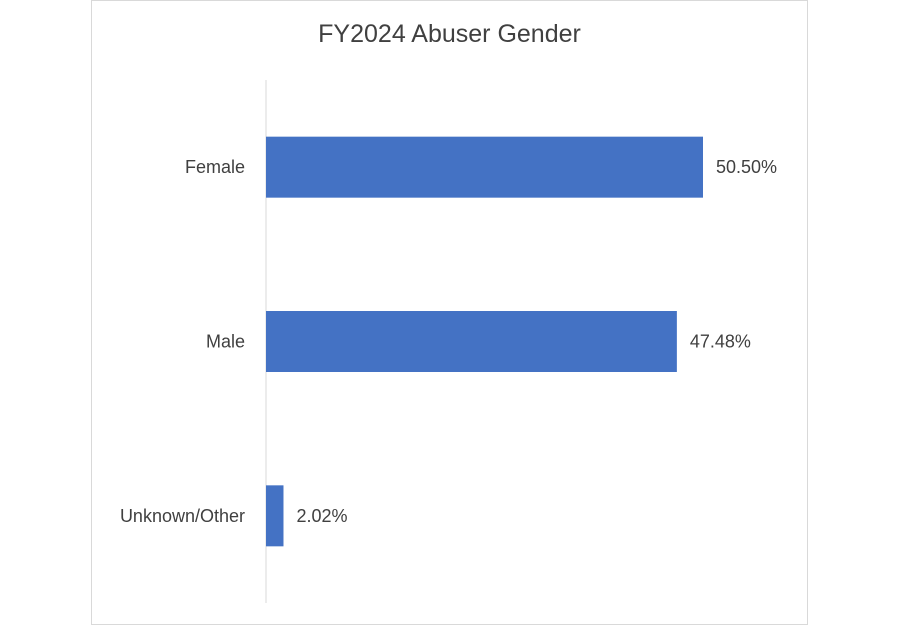 The height and width of the screenshot is (627, 900). What do you see at coordinates (471, 341) in the screenshot?
I see `bar-male` at bounding box center [471, 341].